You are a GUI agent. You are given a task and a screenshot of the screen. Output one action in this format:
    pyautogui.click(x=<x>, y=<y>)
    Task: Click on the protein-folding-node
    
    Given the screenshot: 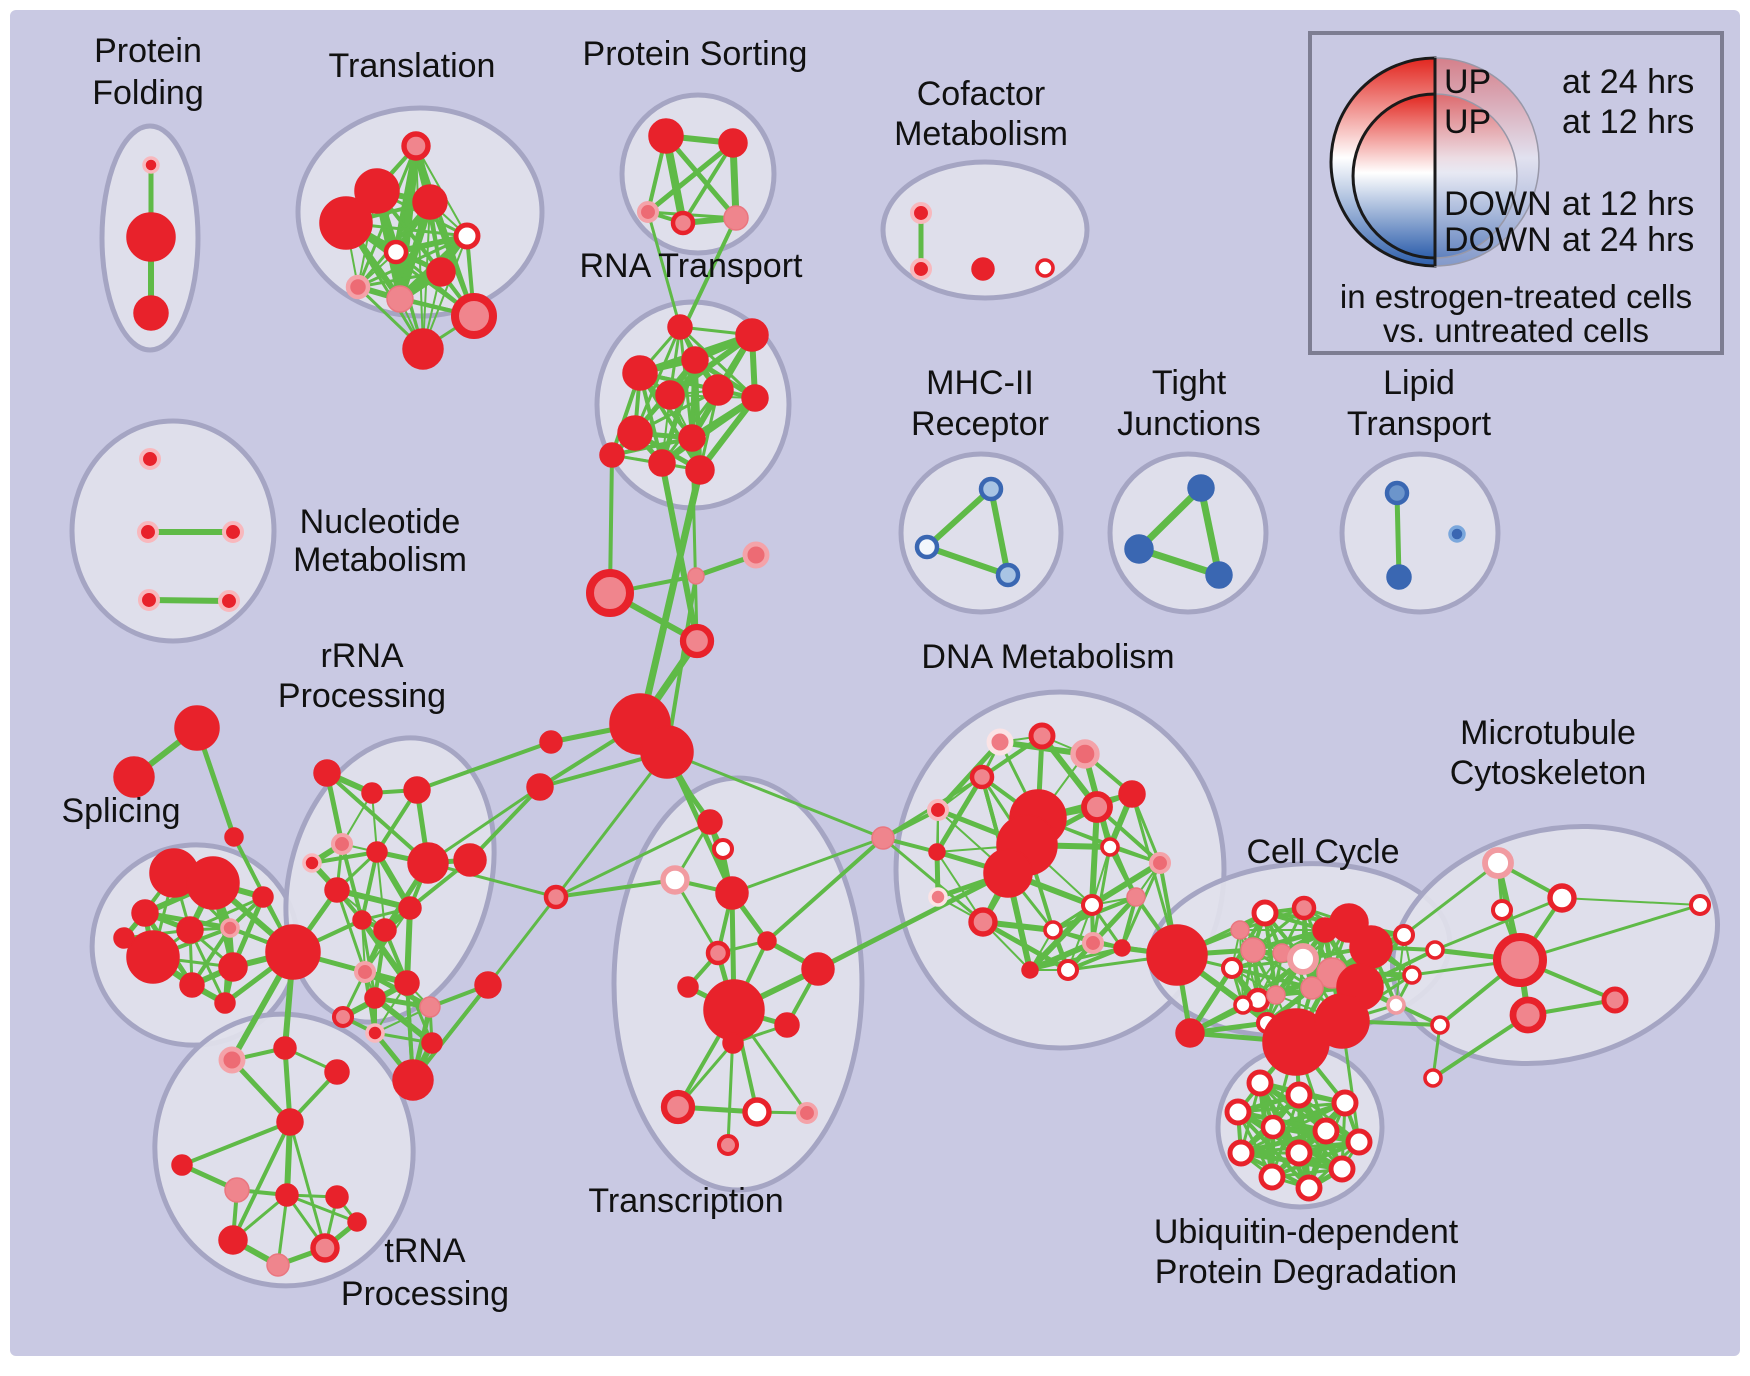 What is the action you would take?
    pyautogui.click(x=151, y=165)
    